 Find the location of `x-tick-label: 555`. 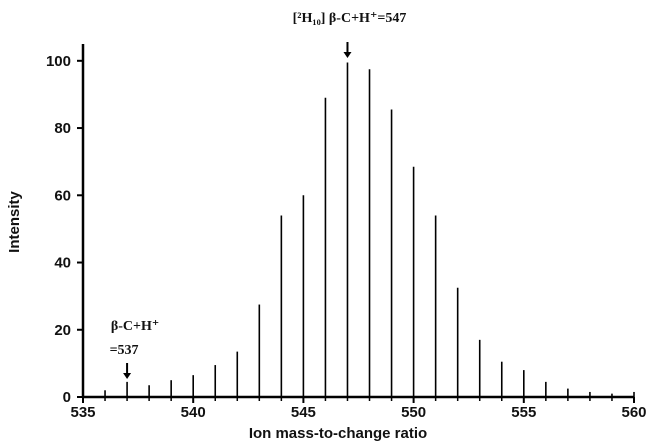

x-tick-label: 555 is located at coordinates (523, 412).